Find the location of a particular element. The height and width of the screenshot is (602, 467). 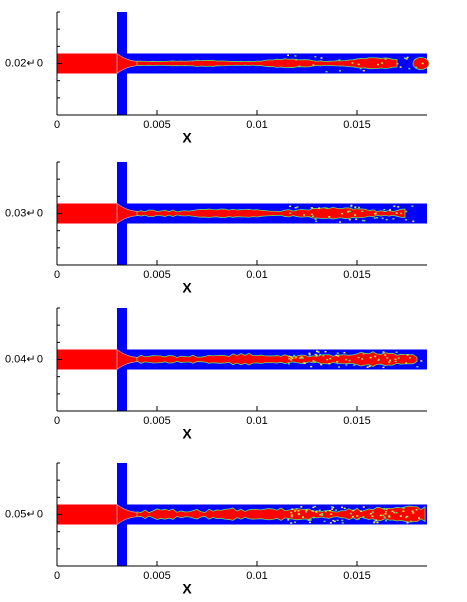

x-tick-label: 0.005 is located at coordinates (157, 125).